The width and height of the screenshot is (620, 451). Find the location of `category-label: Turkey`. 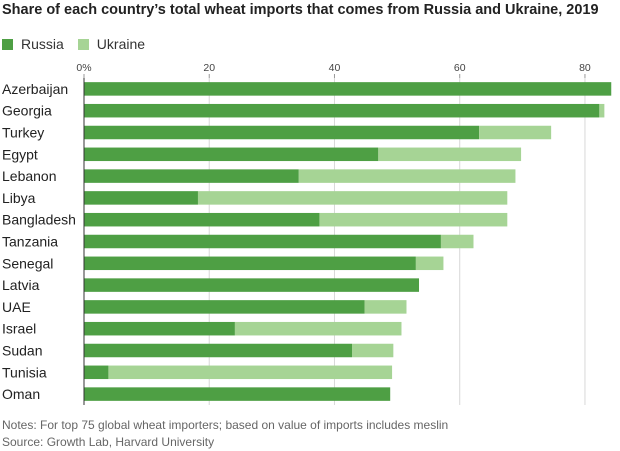

category-label: Turkey is located at coordinates (23, 133).